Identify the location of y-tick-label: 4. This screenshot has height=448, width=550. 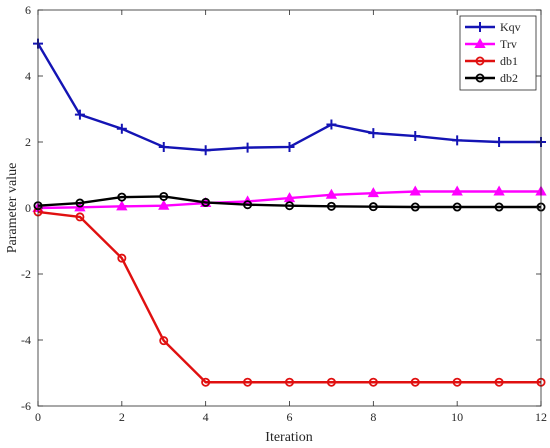
(28, 76).